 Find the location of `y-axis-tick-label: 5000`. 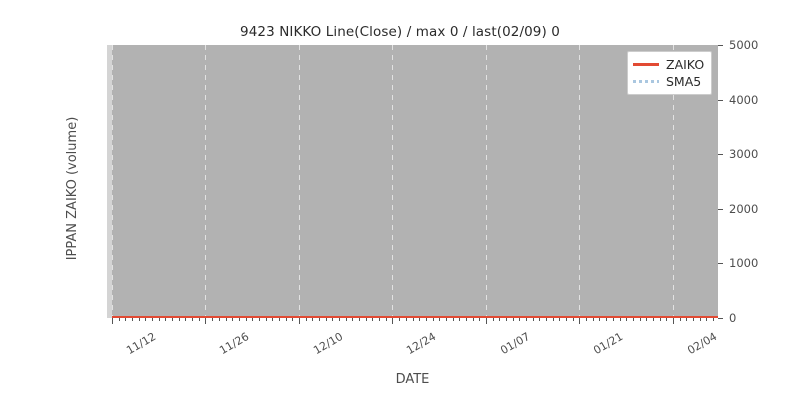

y-axis-tick-label: 5000 is located at coordinates (744, 45).